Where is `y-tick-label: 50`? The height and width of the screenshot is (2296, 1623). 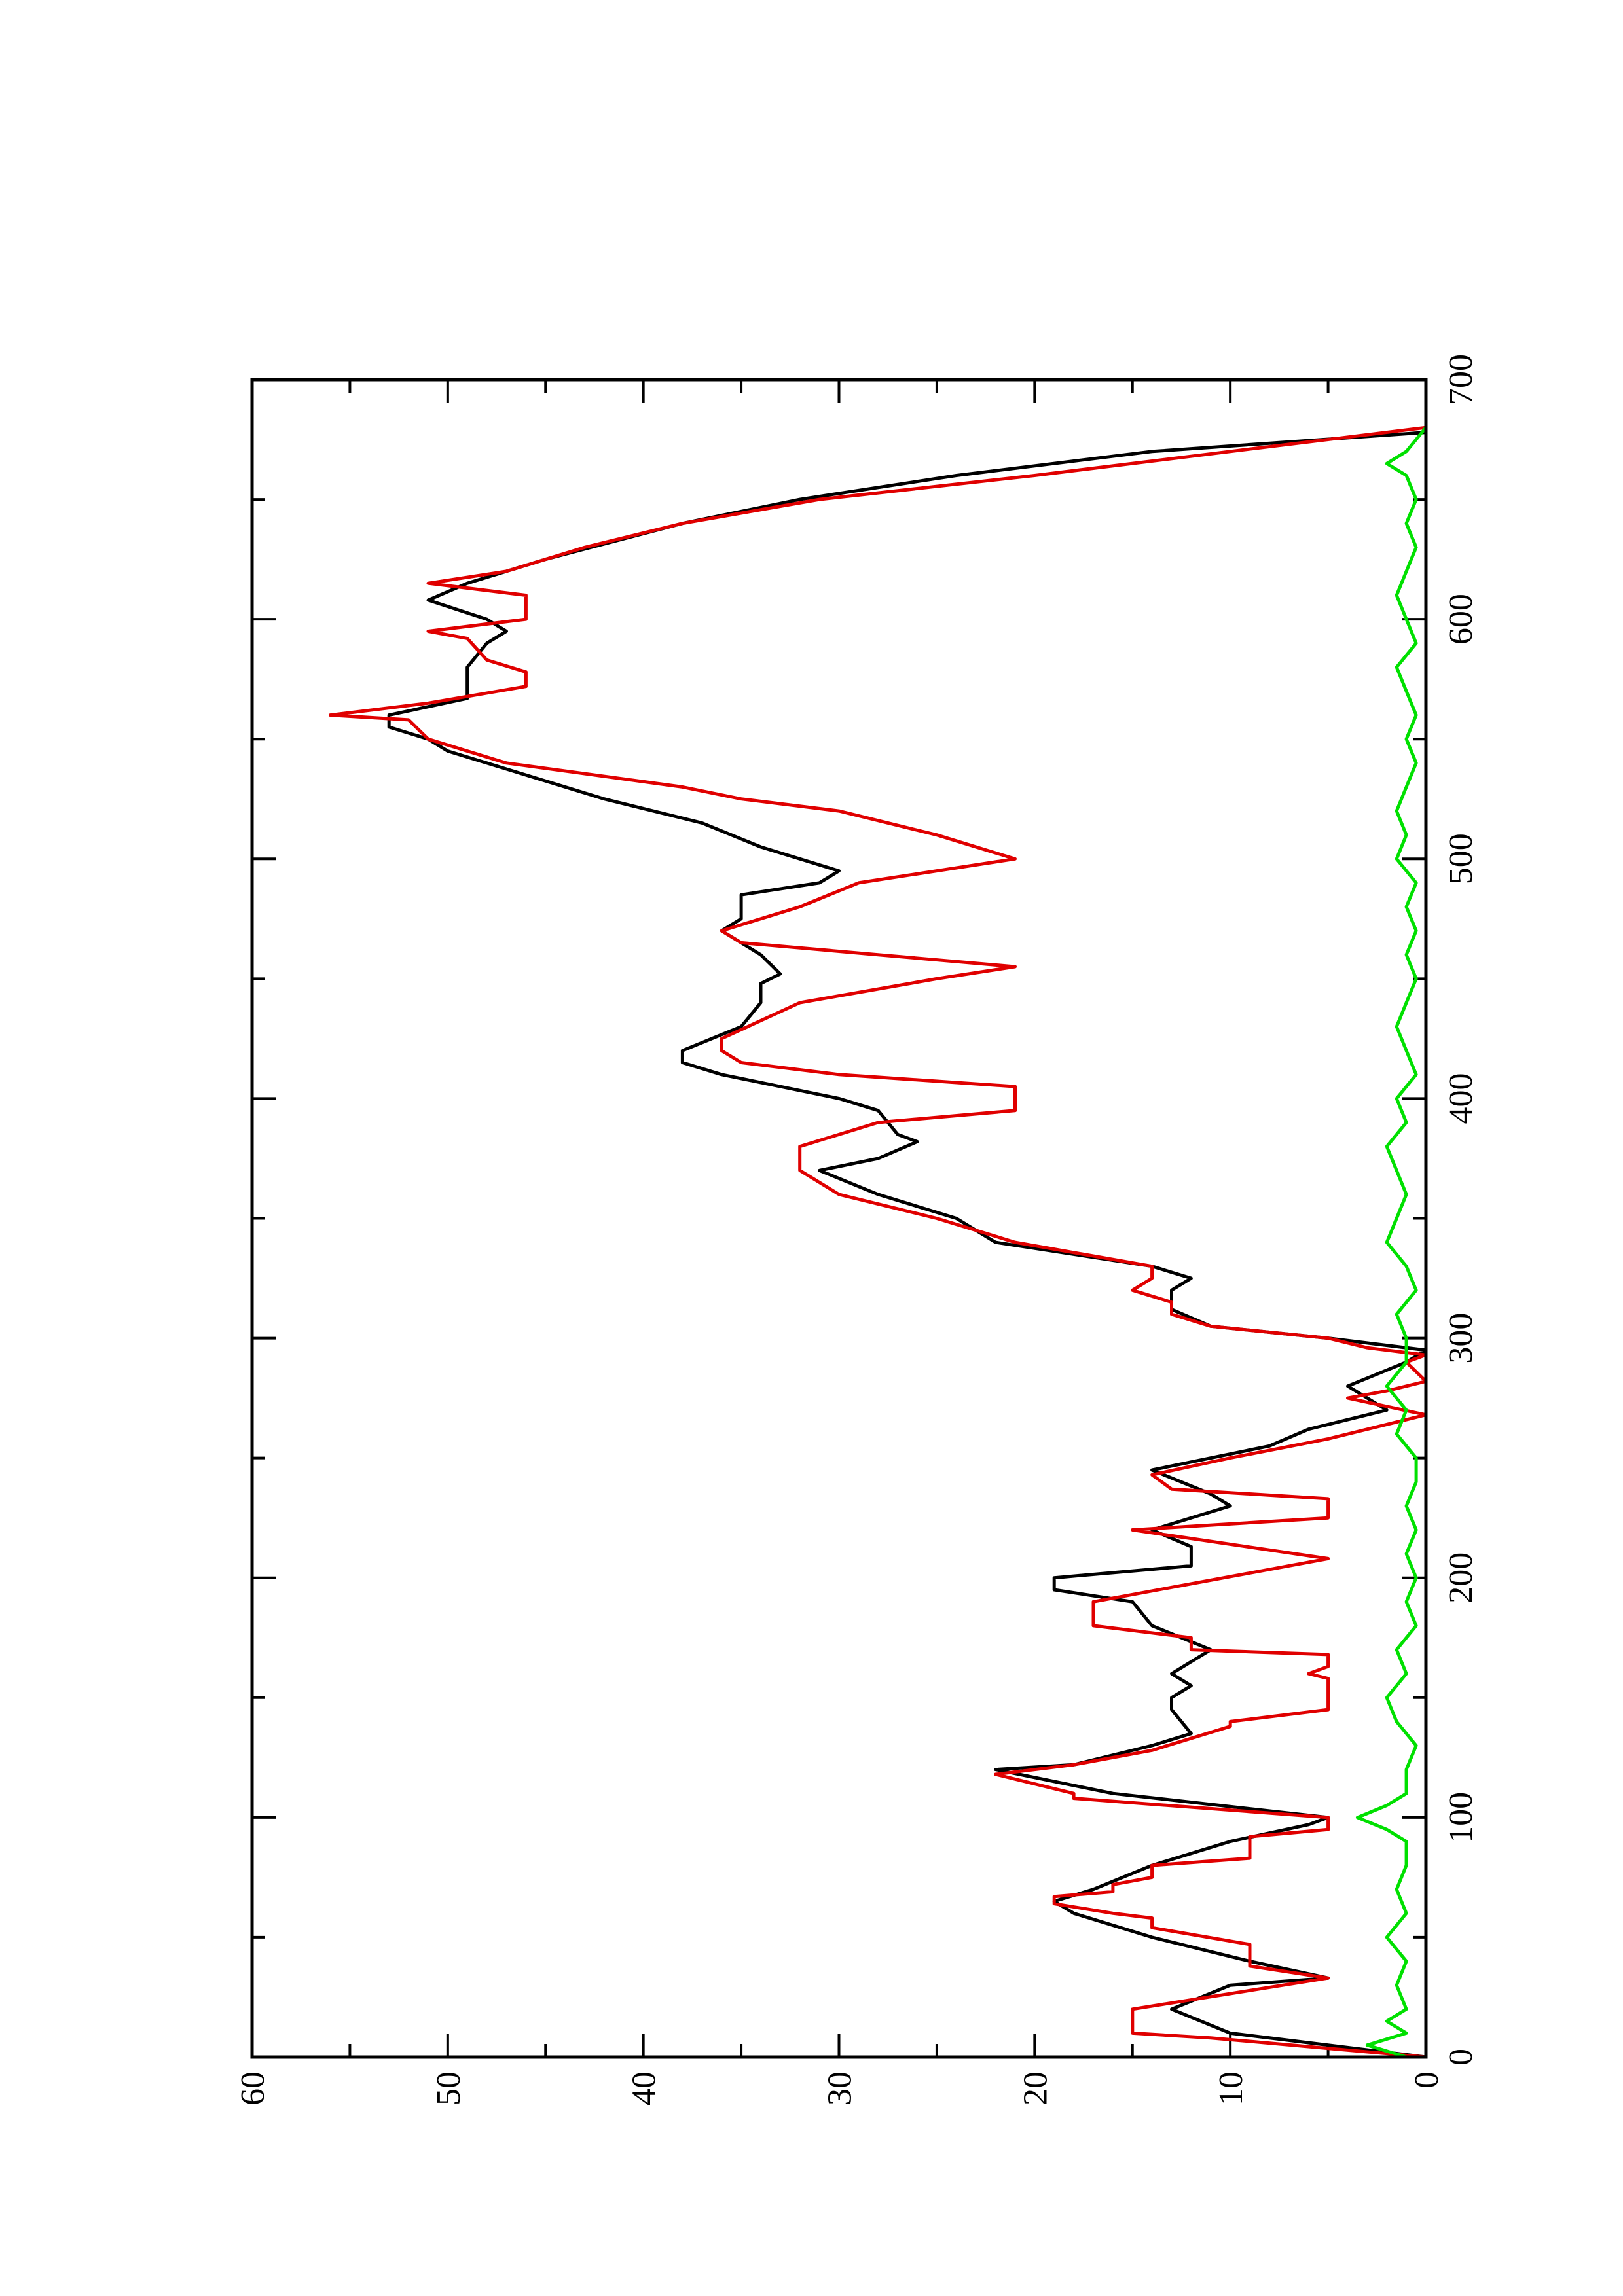
y-tick-label: 50 is located at coordinates (448, 2089).